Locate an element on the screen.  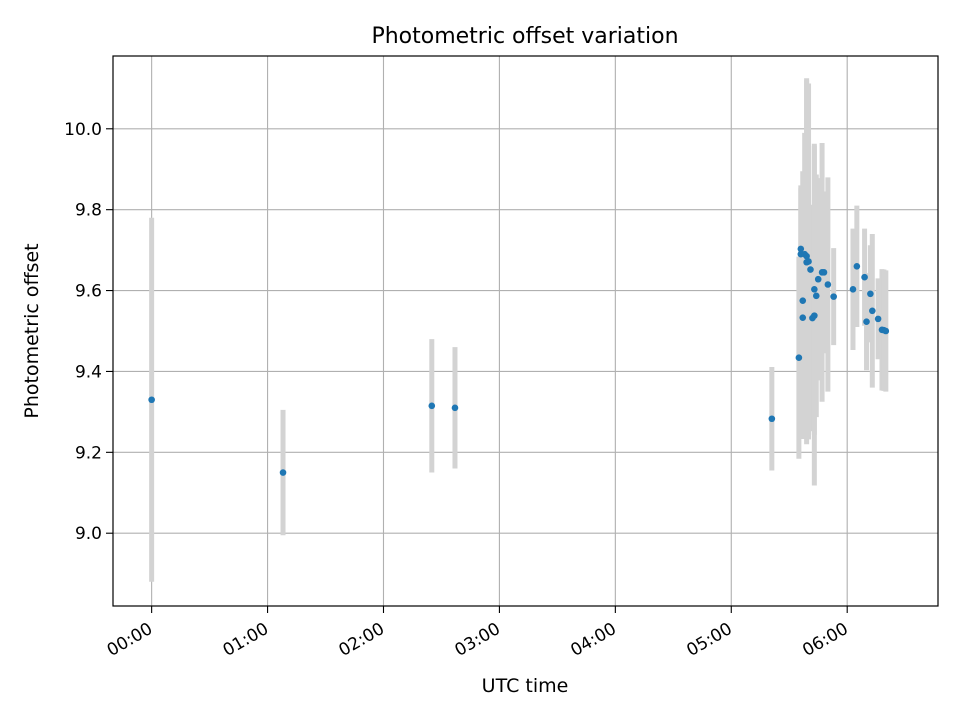
chart-title: Photometric offset variation is located at coordinates (524, 36).